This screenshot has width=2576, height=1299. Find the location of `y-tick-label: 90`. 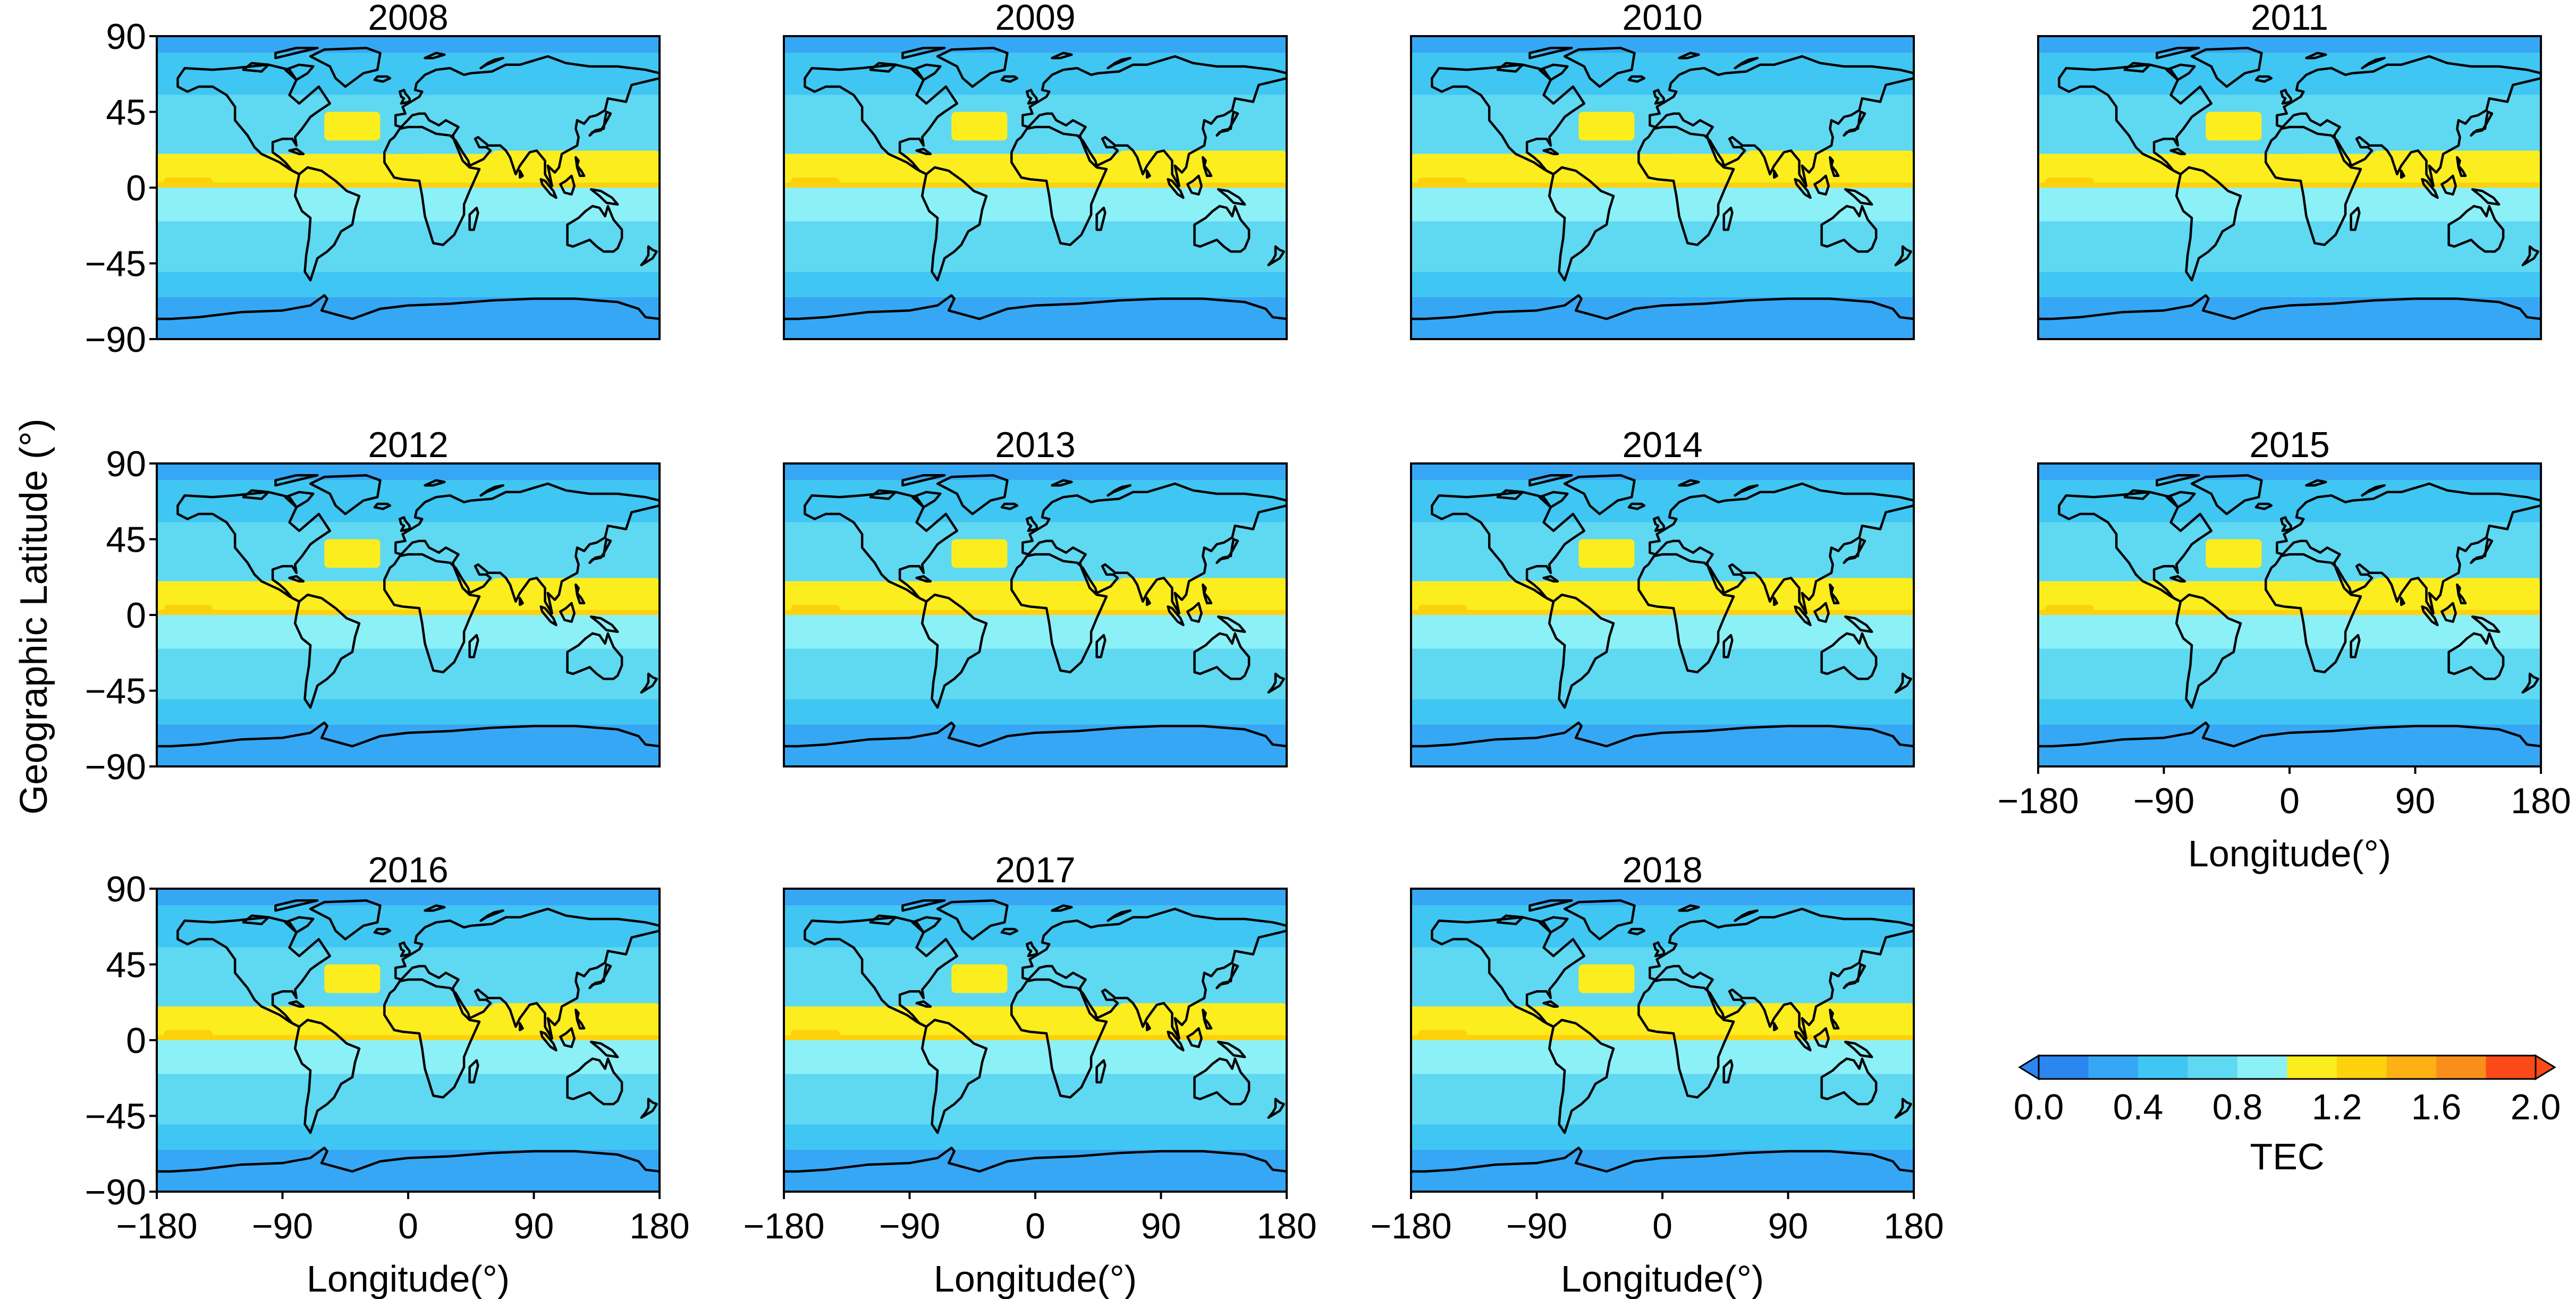

y-tick-label: 90 is located at coordinates (126, 889).